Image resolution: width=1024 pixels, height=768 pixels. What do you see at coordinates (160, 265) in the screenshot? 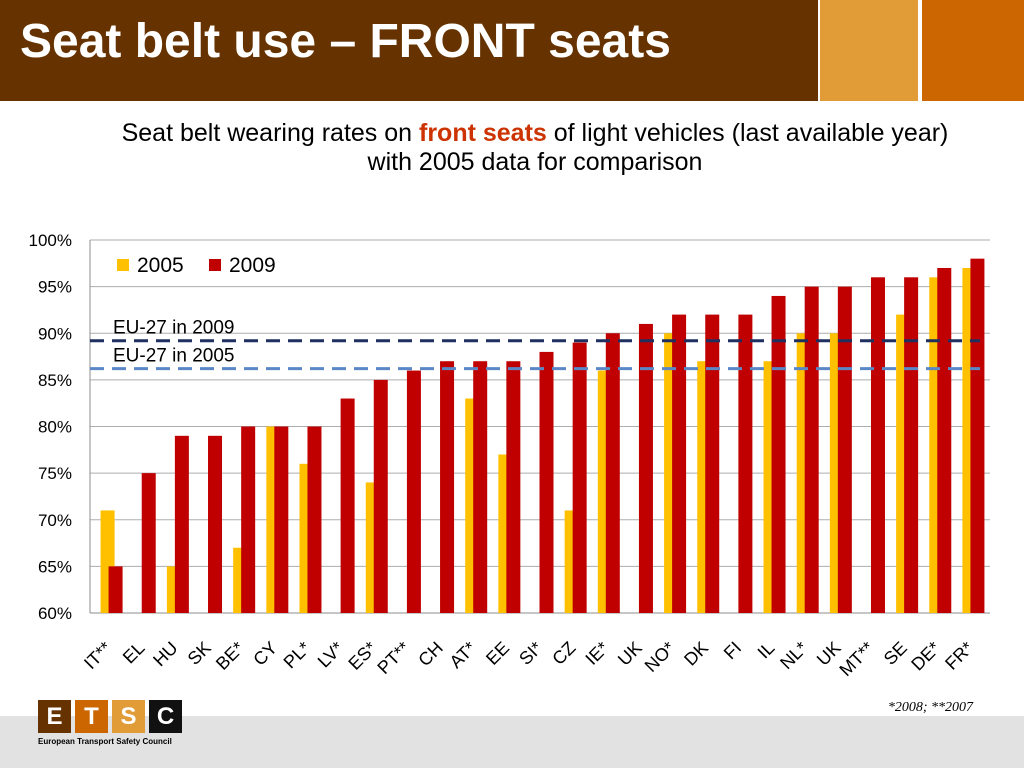
I see `legend-label-2005: 2005` at bounding box center [160, 265].